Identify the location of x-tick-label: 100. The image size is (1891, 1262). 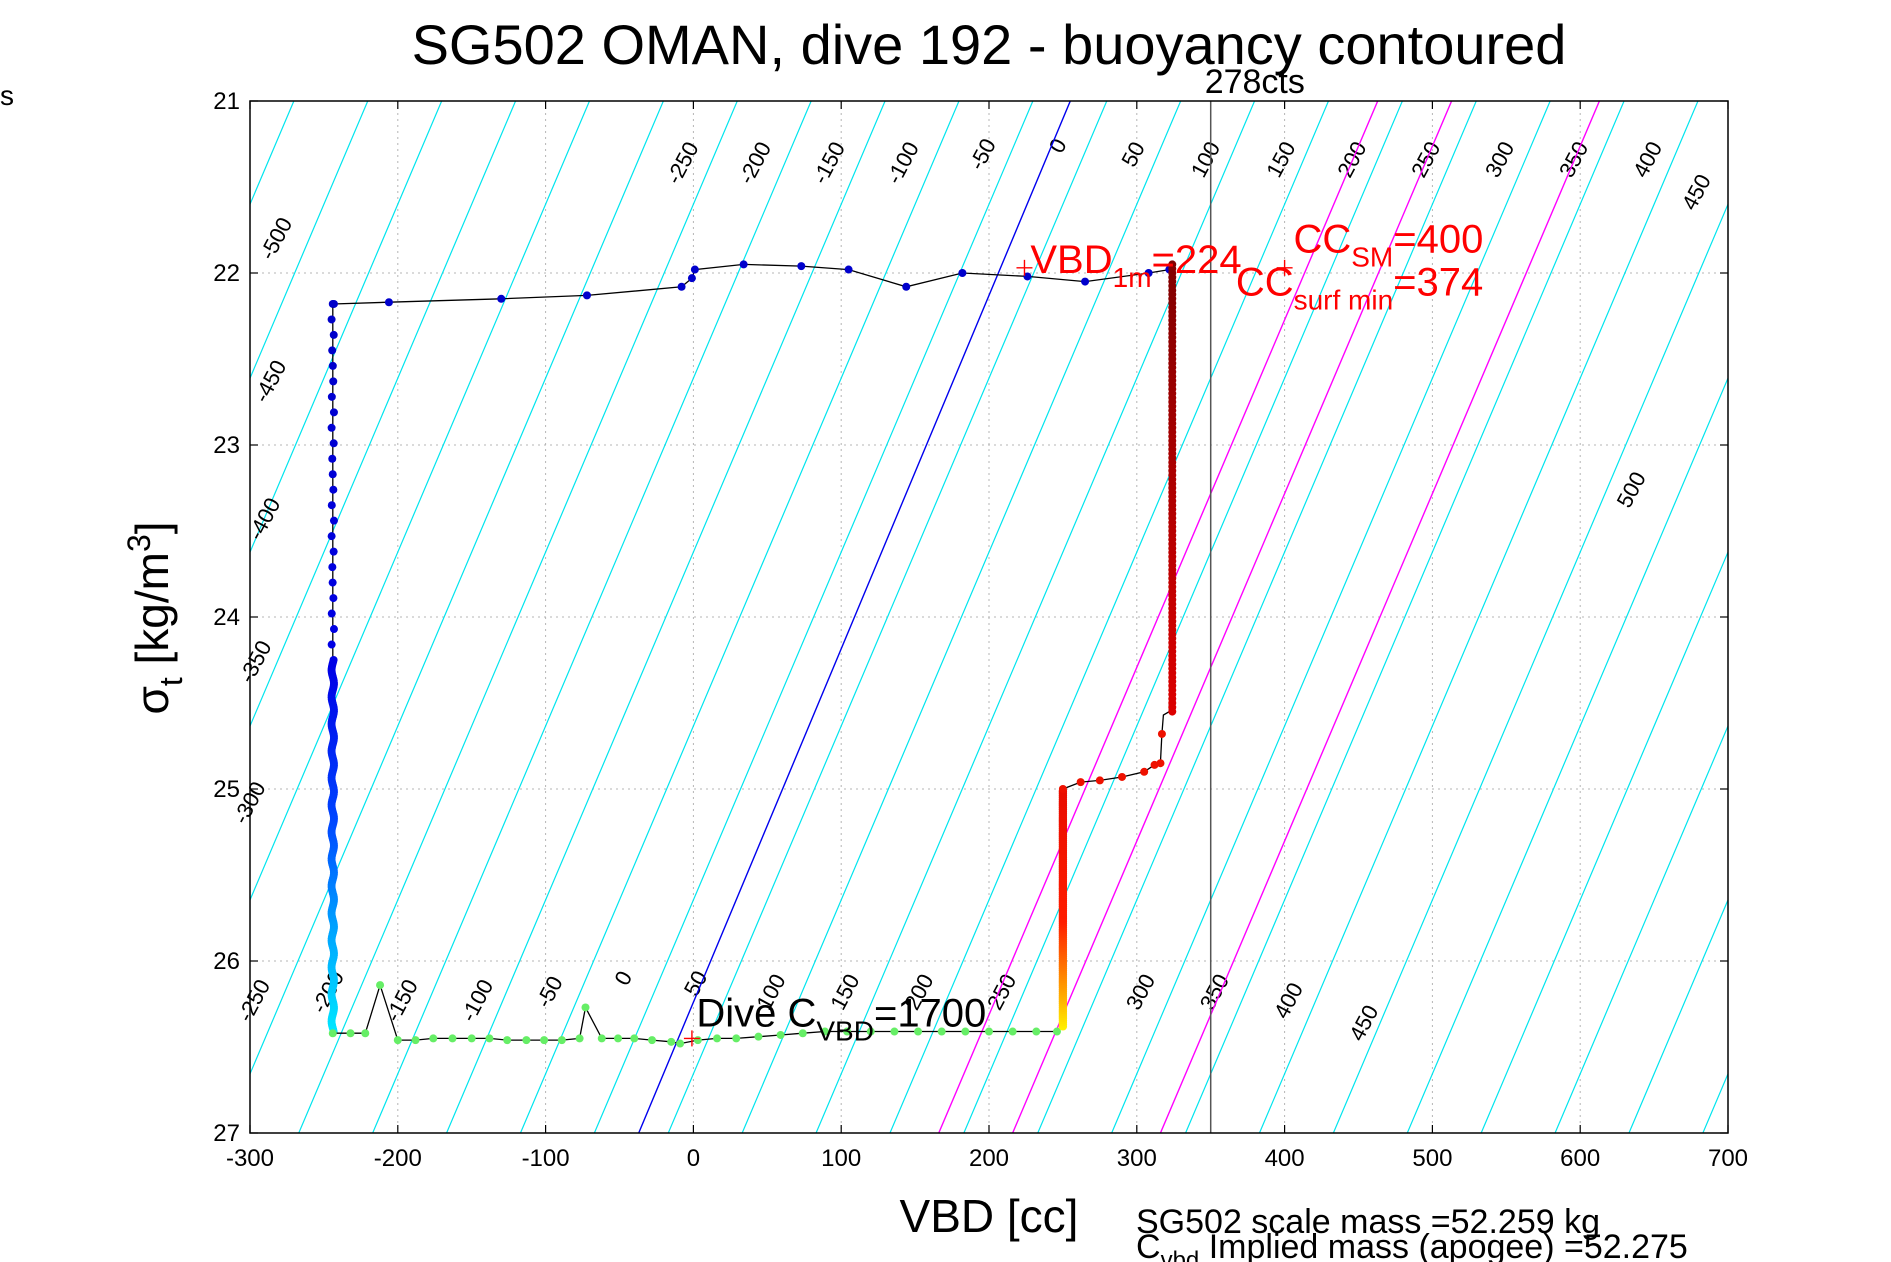
(841, 1158).